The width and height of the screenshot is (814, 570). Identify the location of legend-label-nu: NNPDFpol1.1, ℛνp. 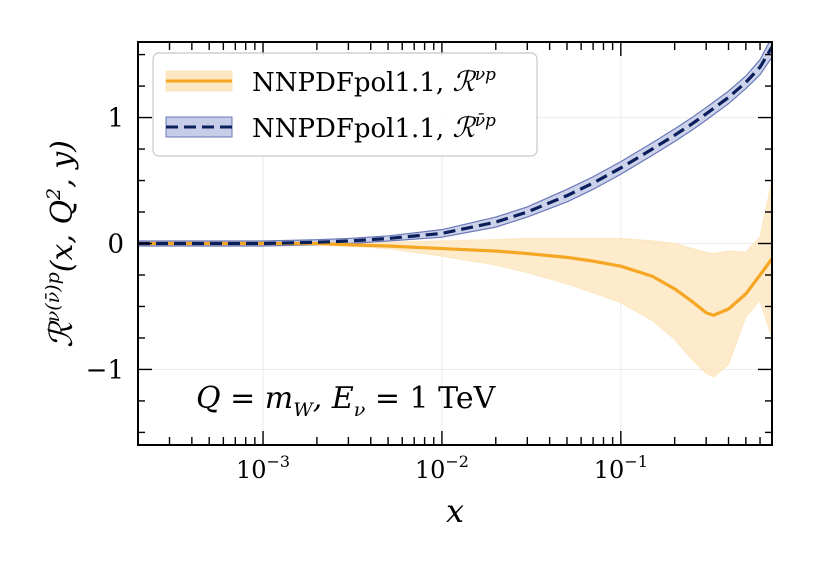
(374, 81).